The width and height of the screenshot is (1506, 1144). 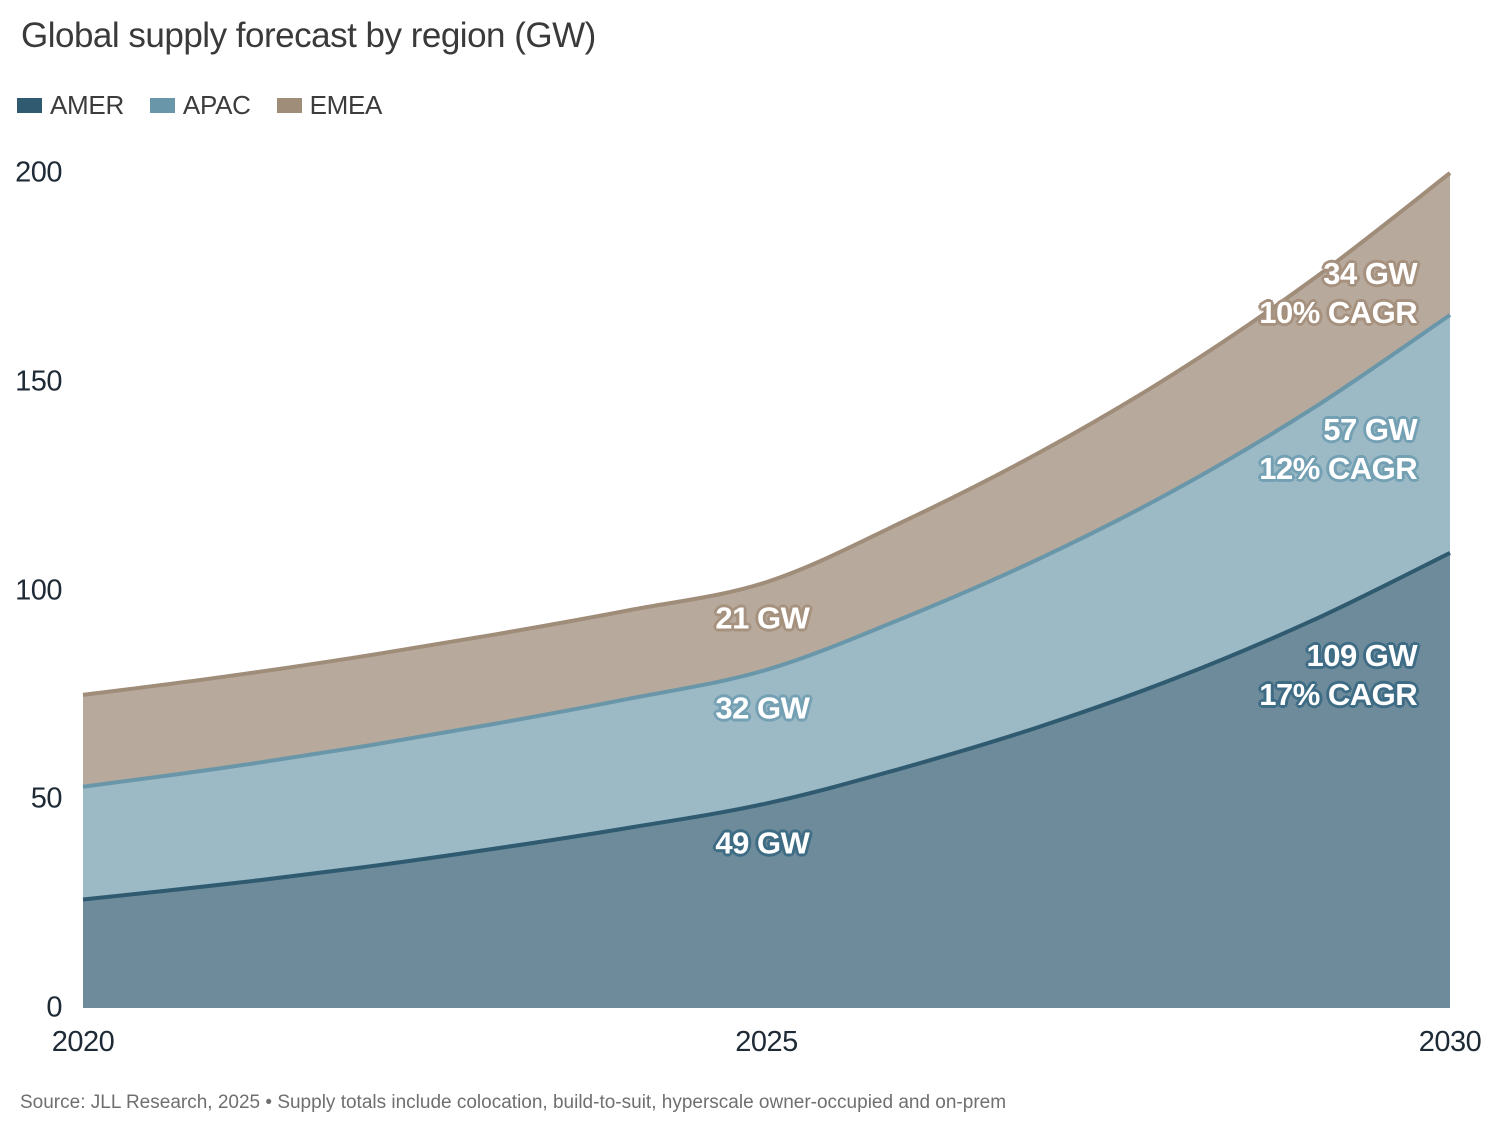 What do you see at coordinates (46, 798) in the screenshot?
I see `y-tick-label: 50` at bounding box center [46, 798].